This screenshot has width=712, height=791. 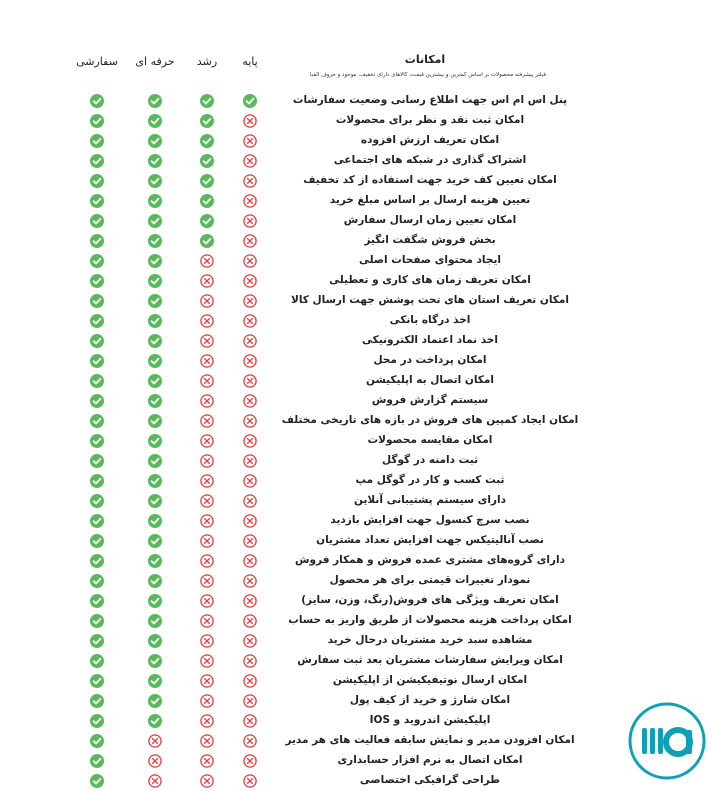 I want to click on table-row: امکان شارژ و خرید از کیف پول, so click(x=356, y=701).